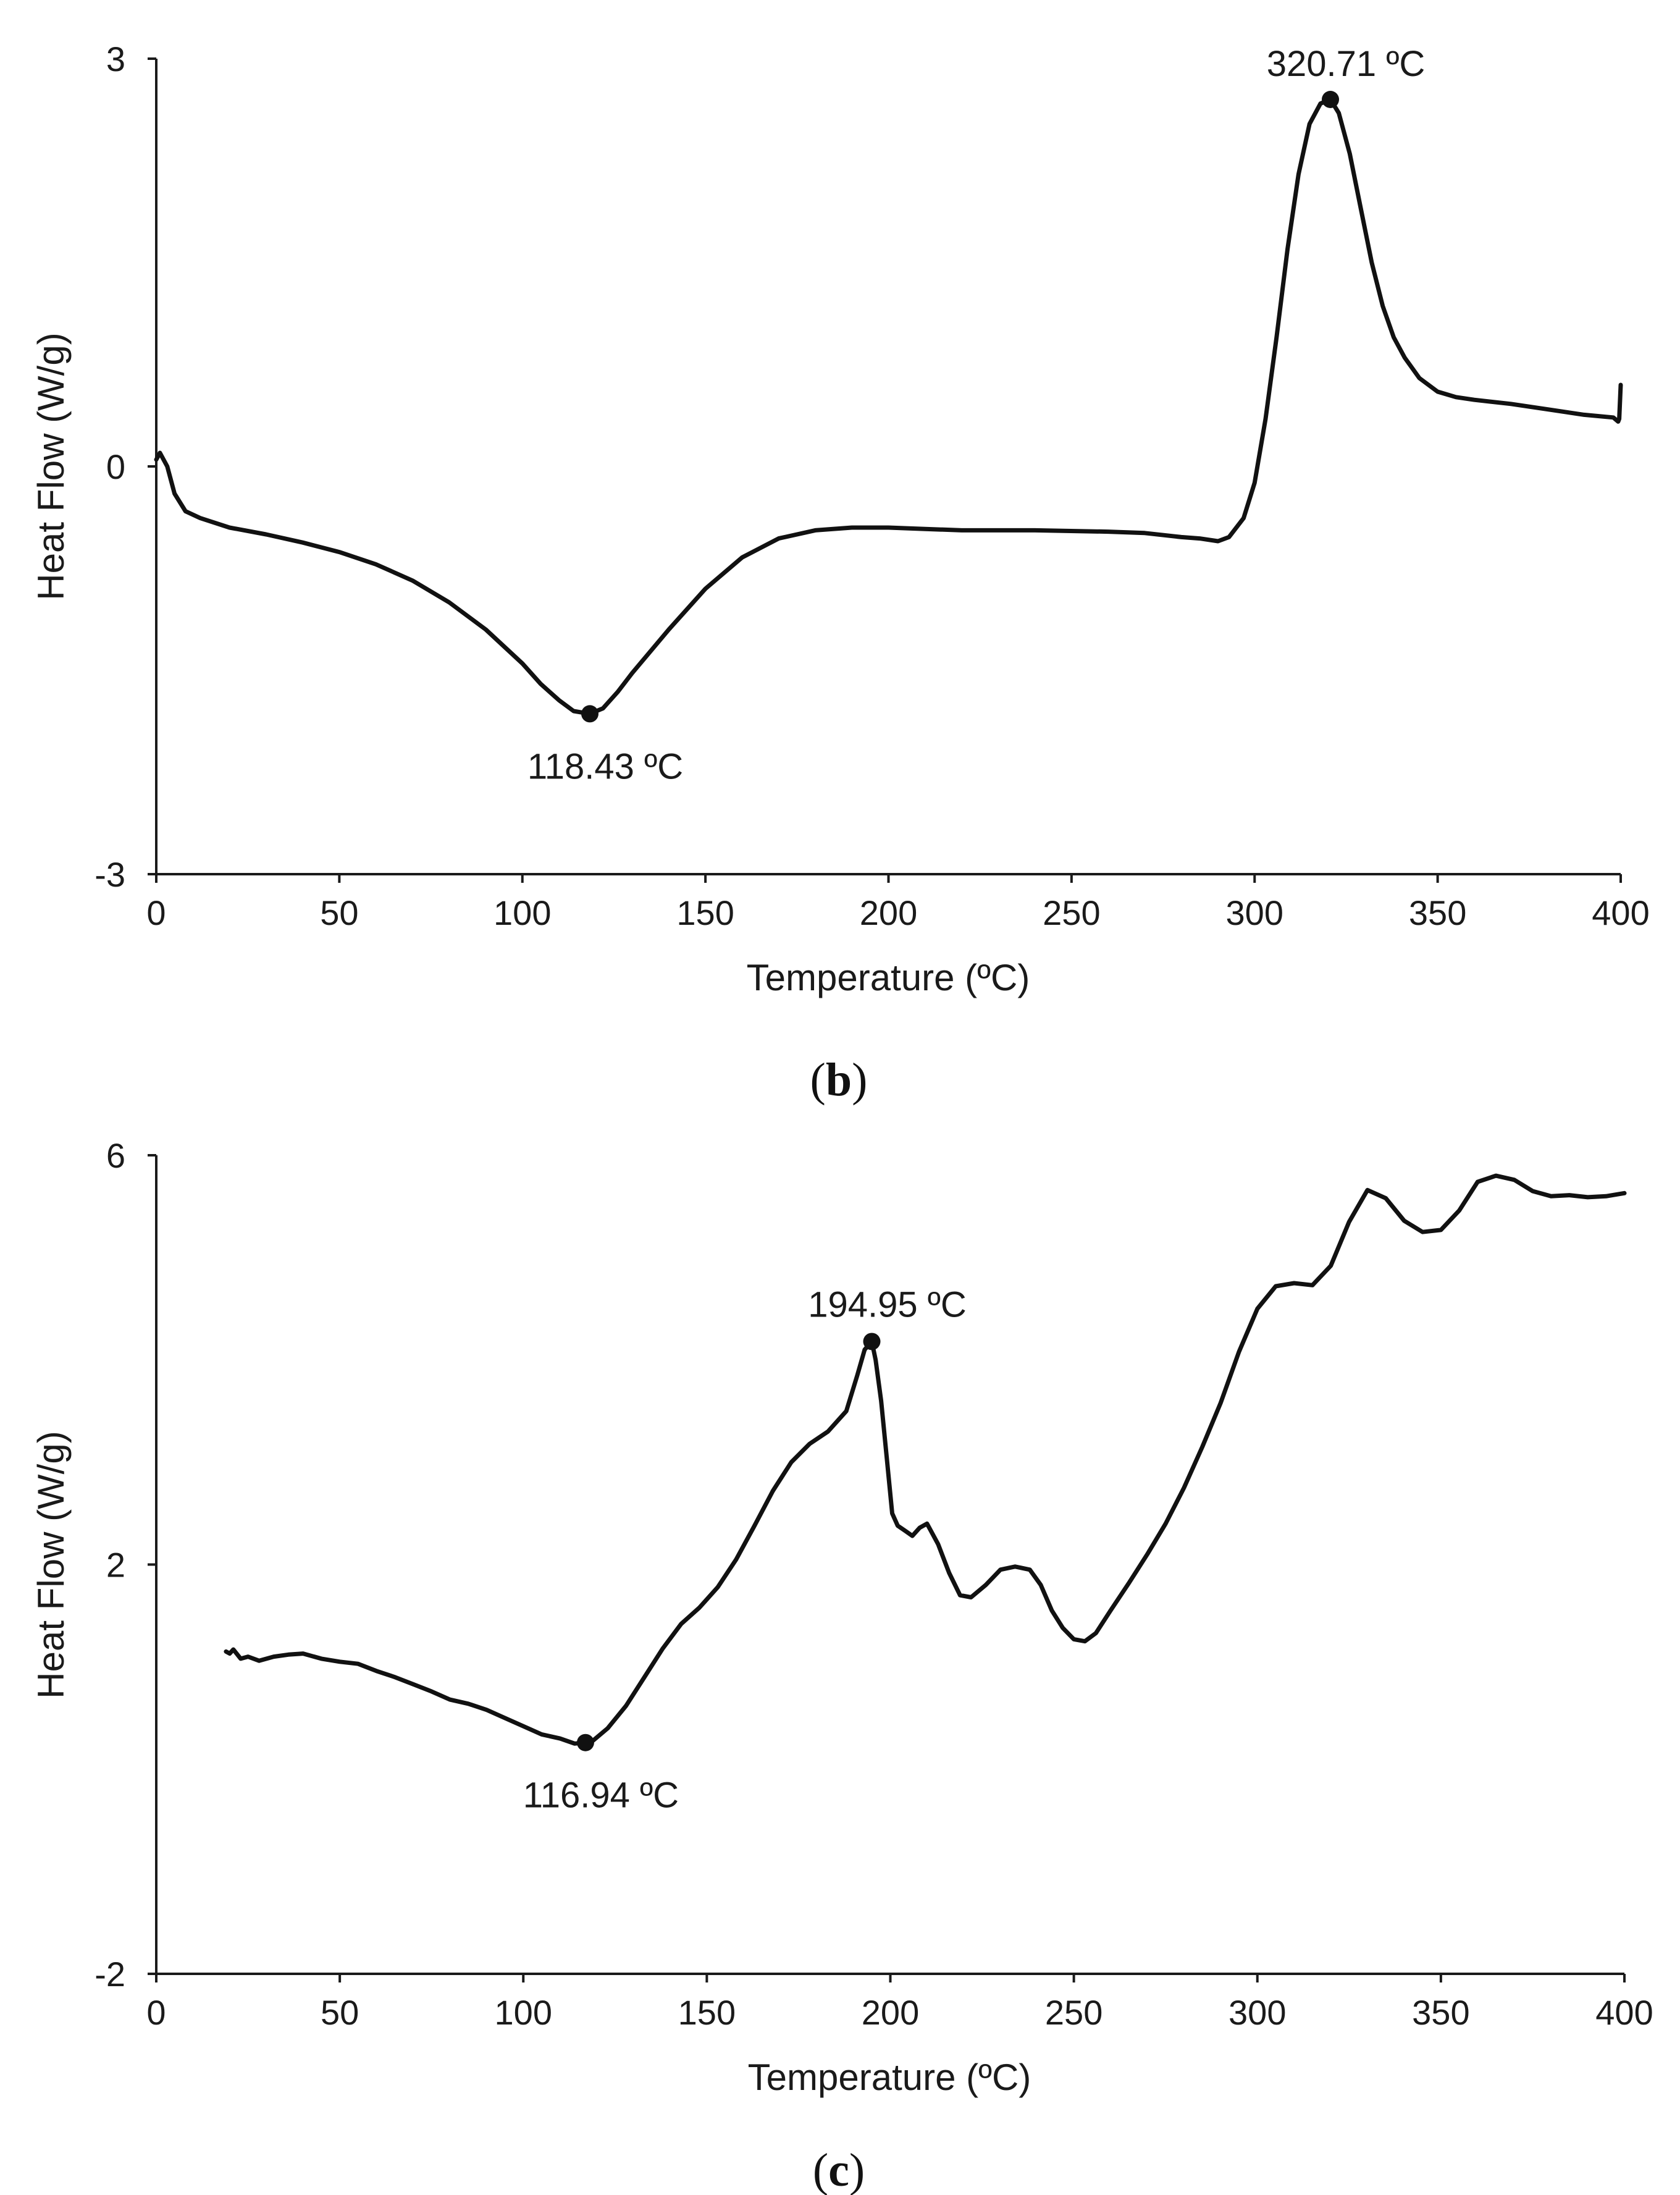  Describe the element at coordinates (109, 1974) in the screenshot. I see `y-tick-label: -2` at that location.